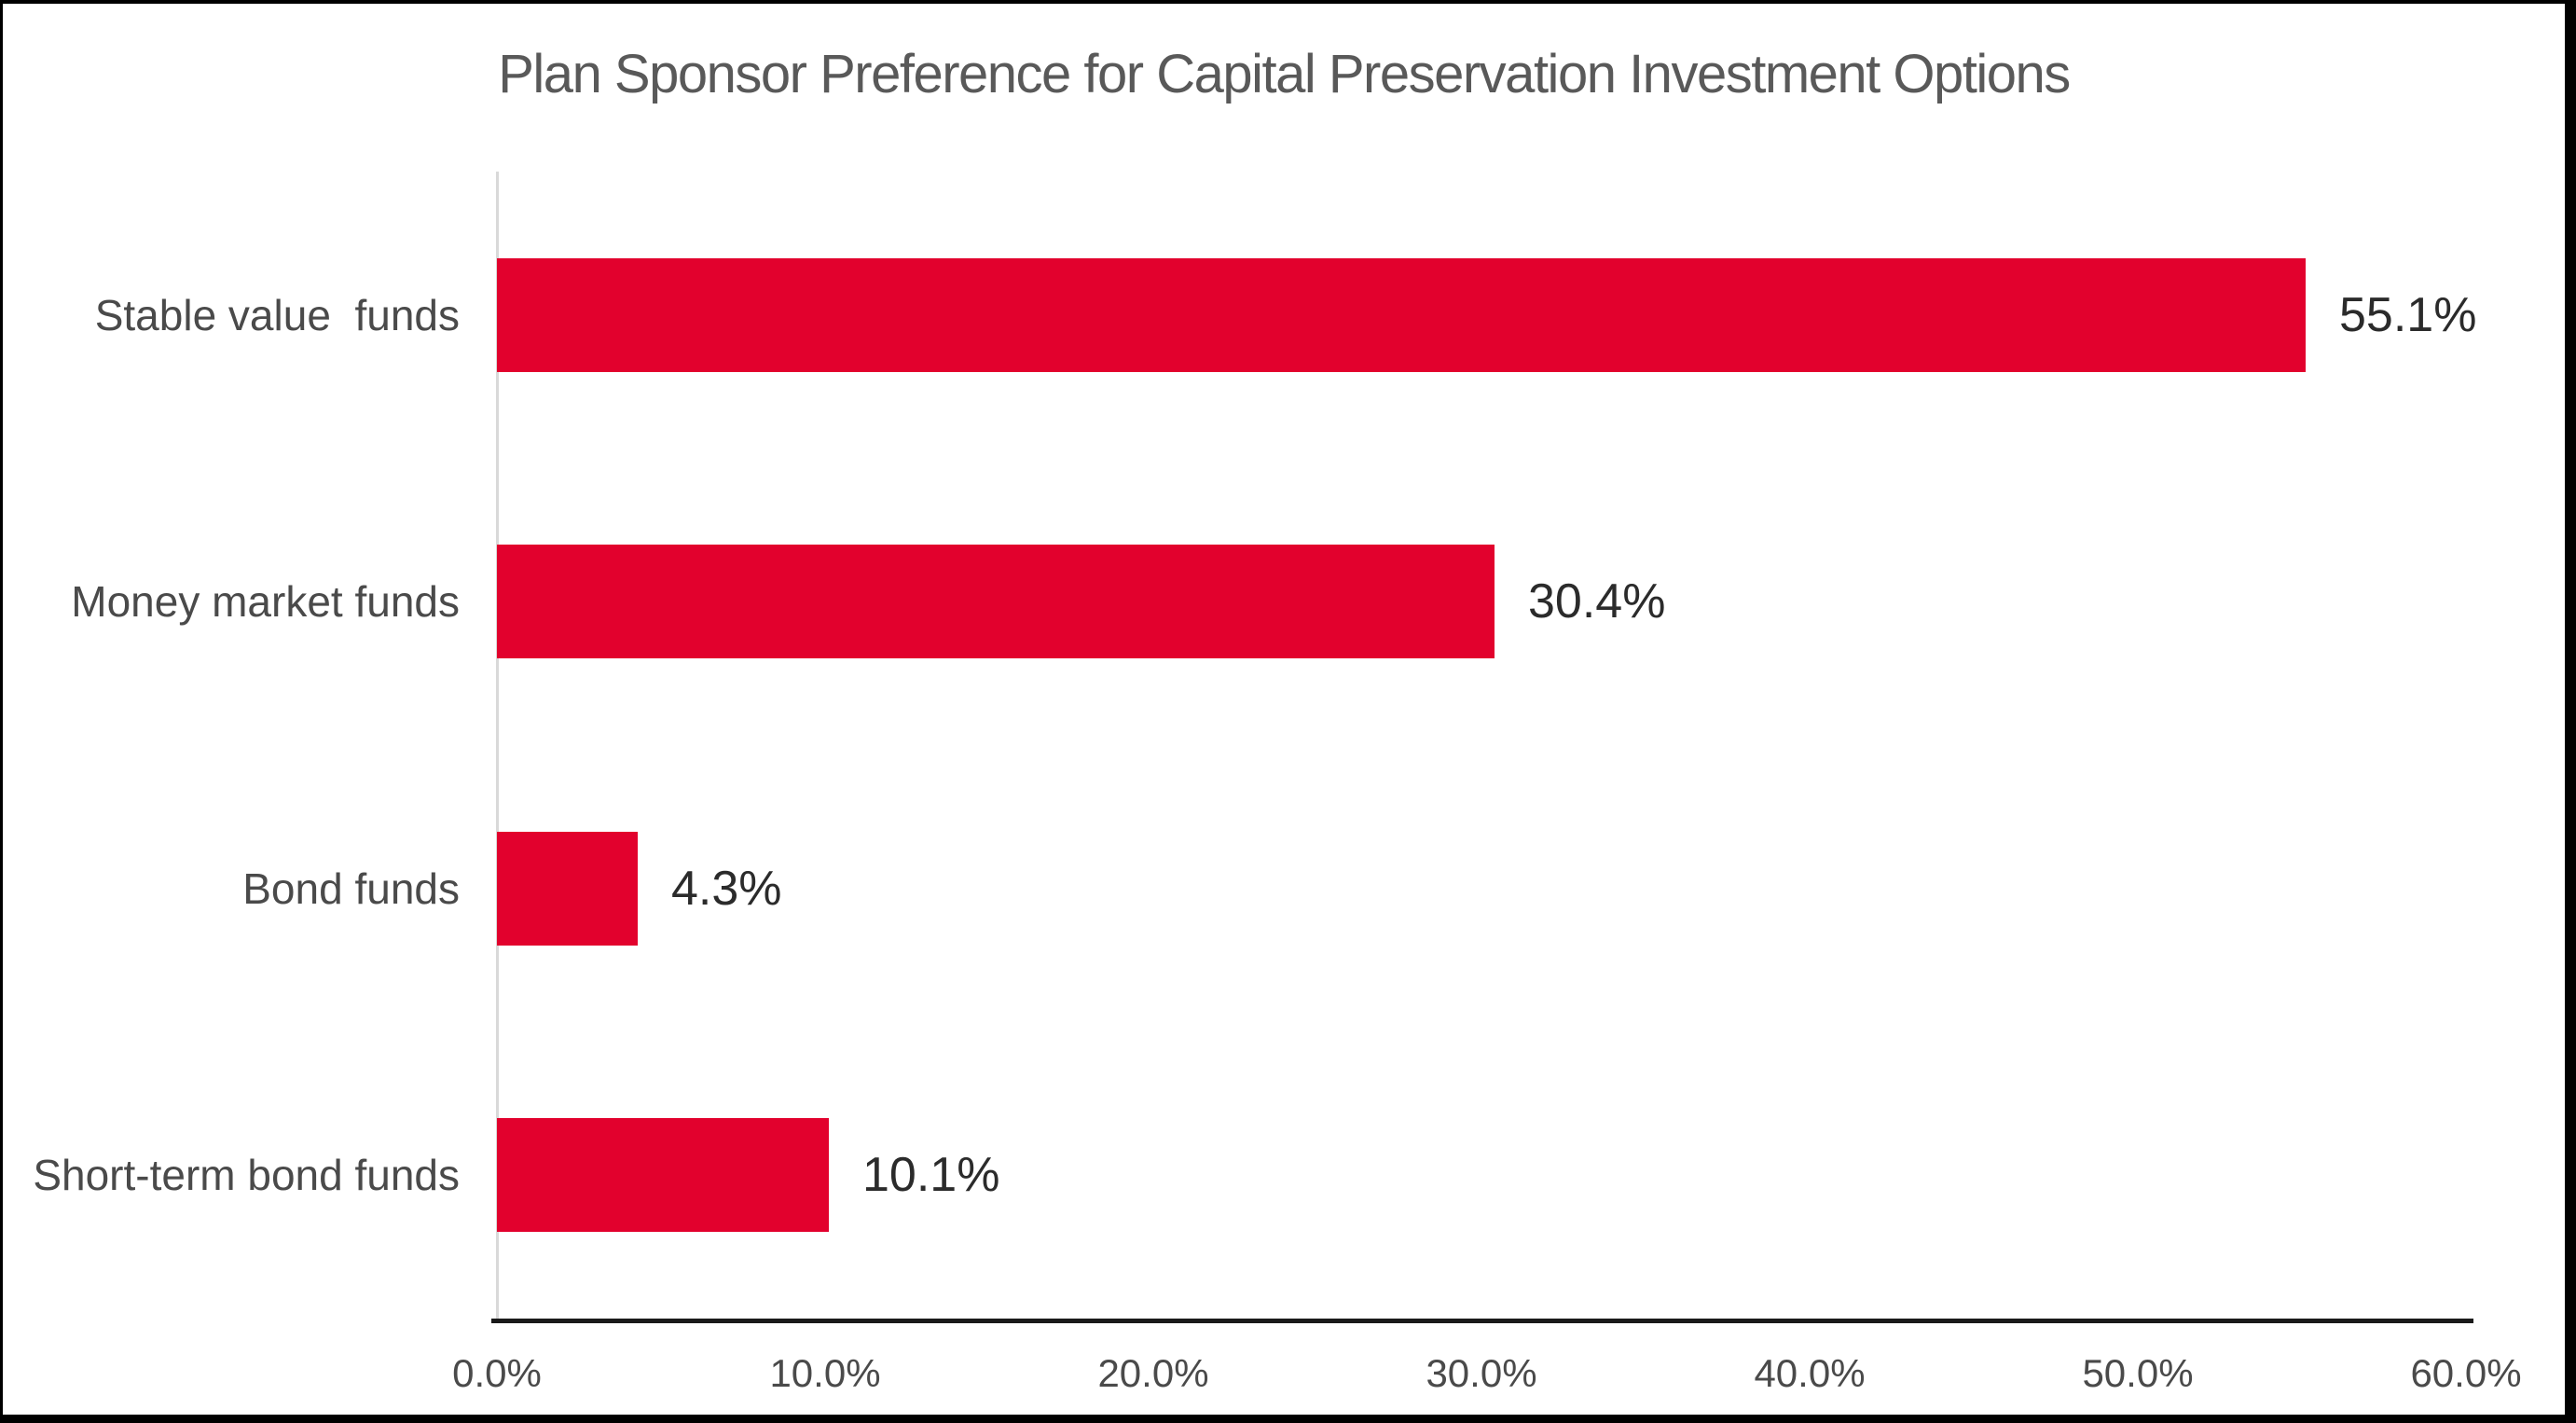  I want to click on category-label: Short-term bond funds, so click(247, 1176).